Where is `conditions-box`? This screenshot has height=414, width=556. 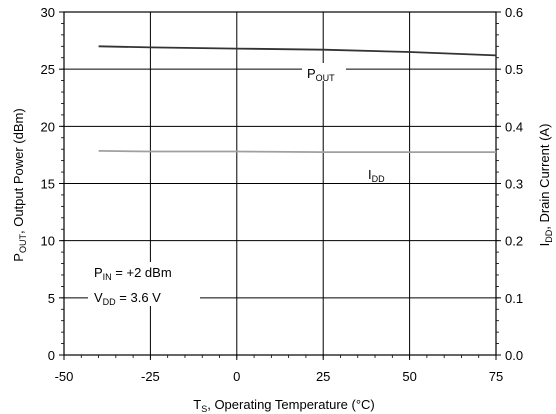 conditions-box is located at coordinates (144, 284).